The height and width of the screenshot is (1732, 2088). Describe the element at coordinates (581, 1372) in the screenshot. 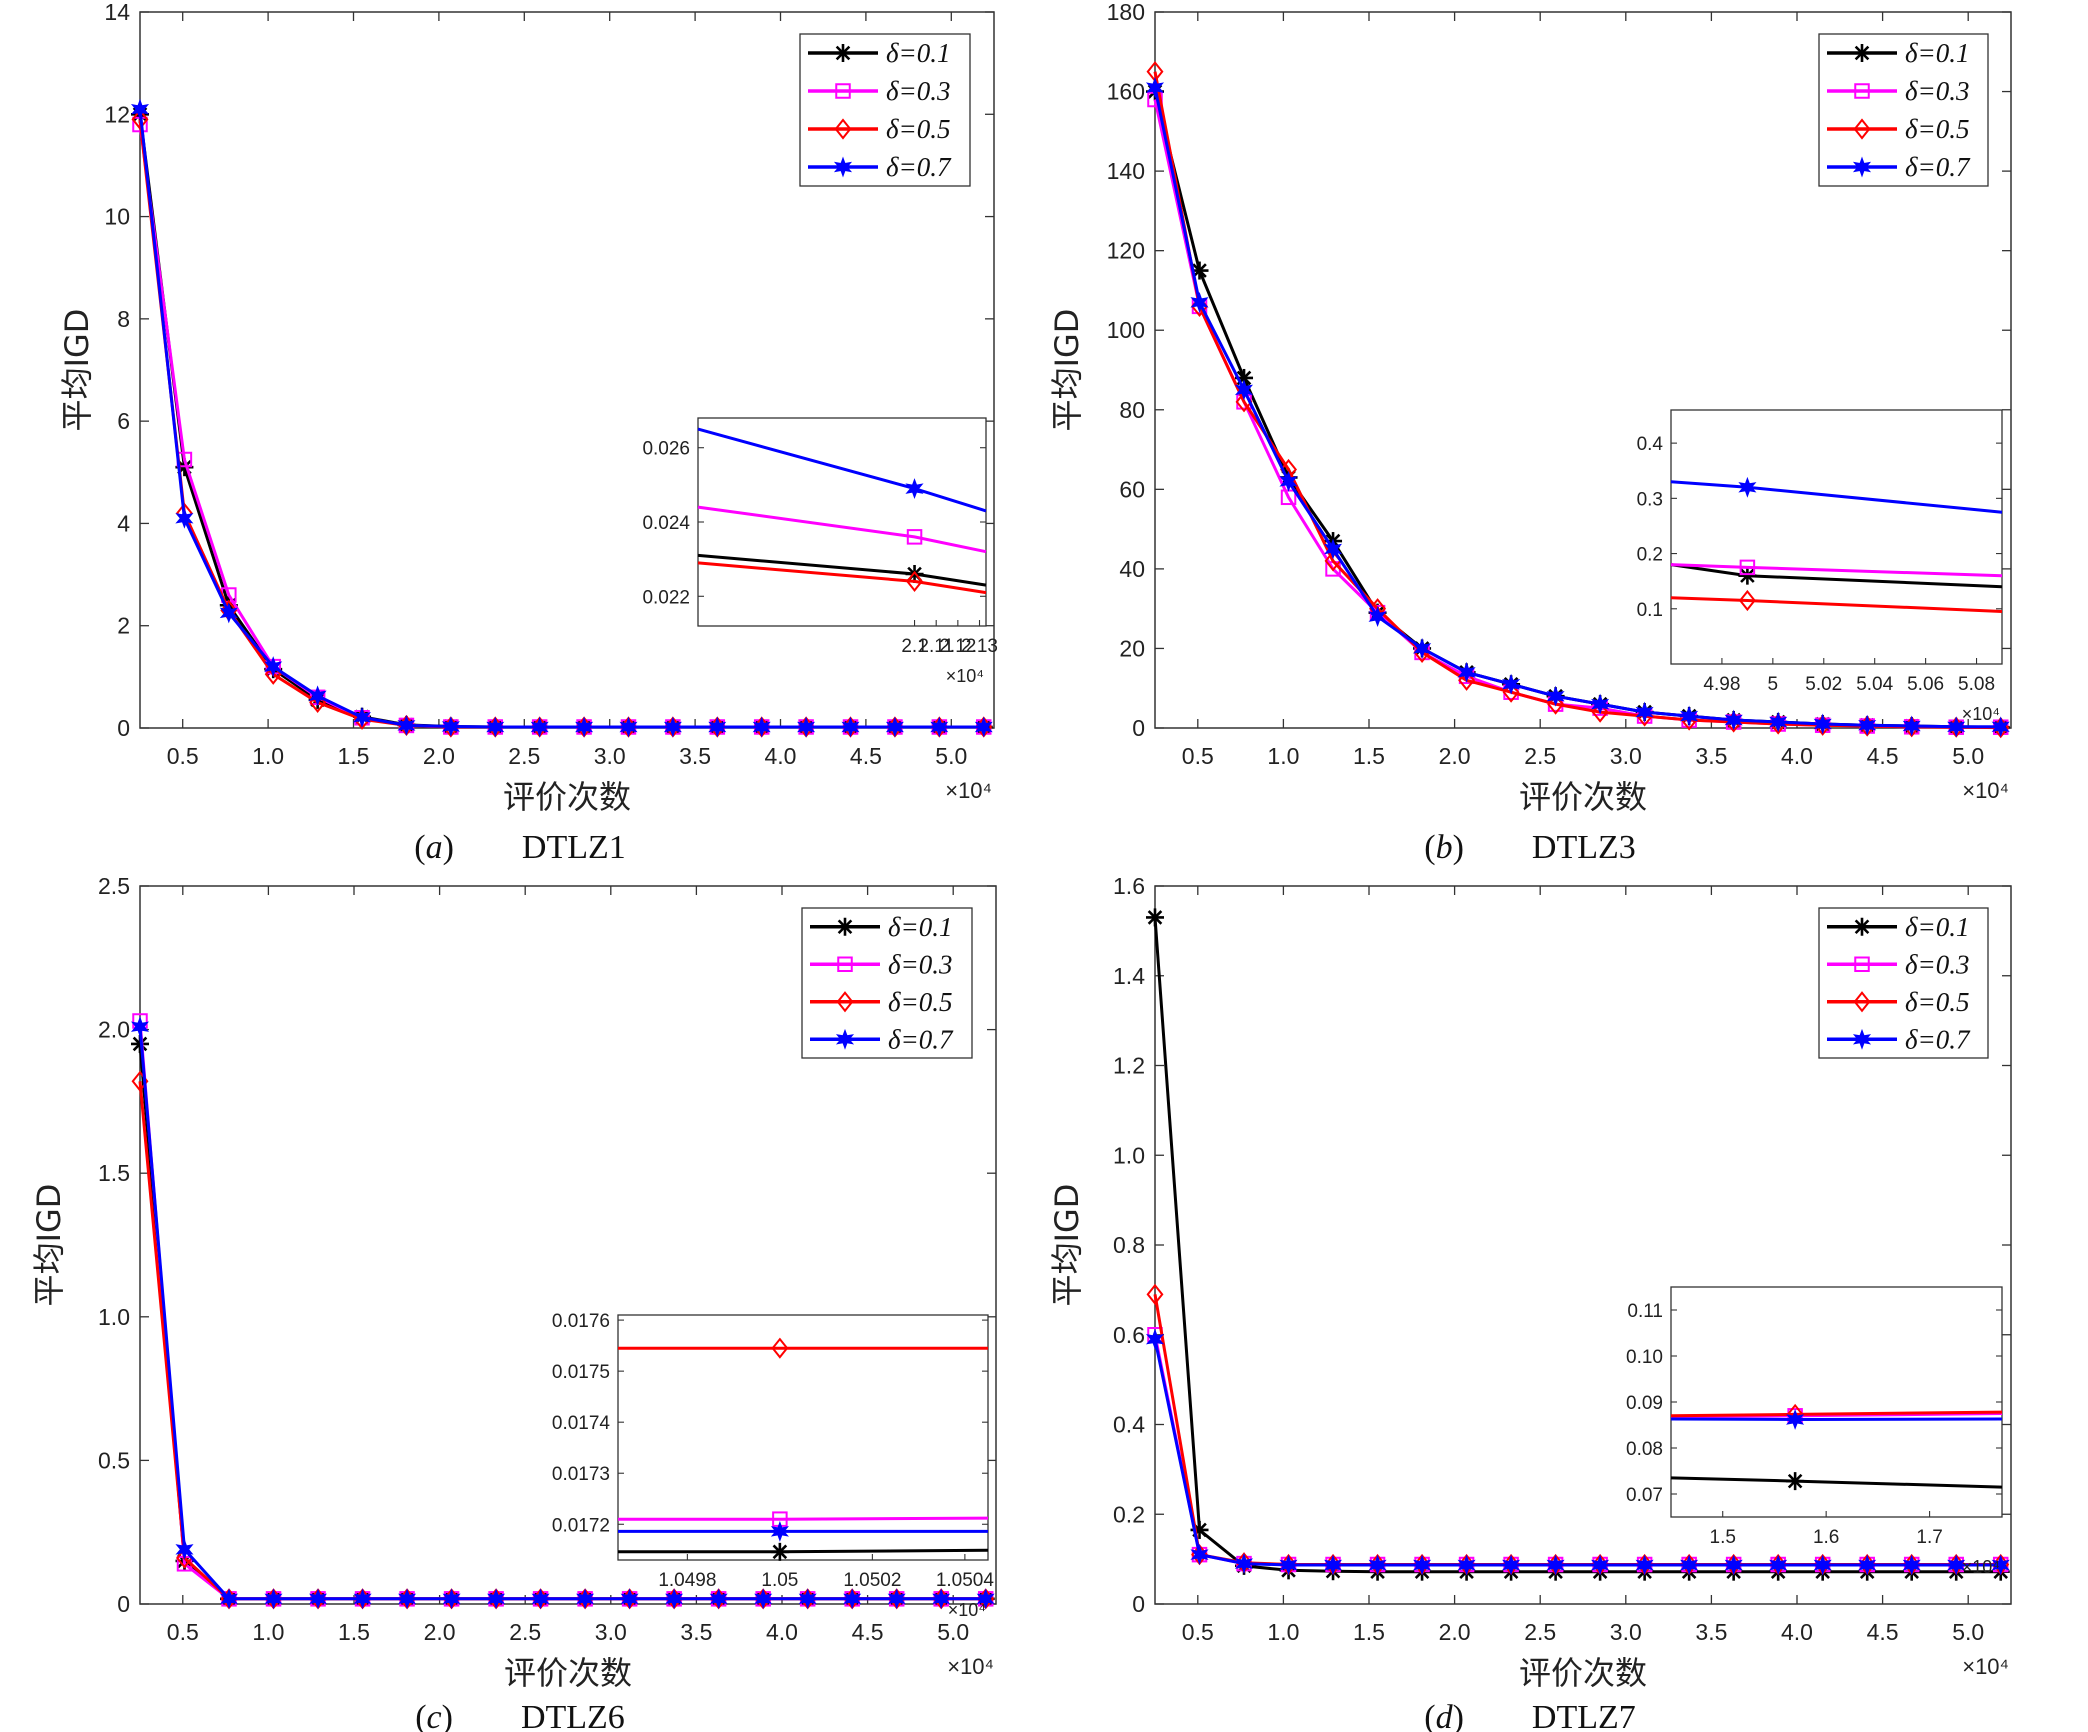

I see `inset-y-tick-label: 0.0175` at that location.